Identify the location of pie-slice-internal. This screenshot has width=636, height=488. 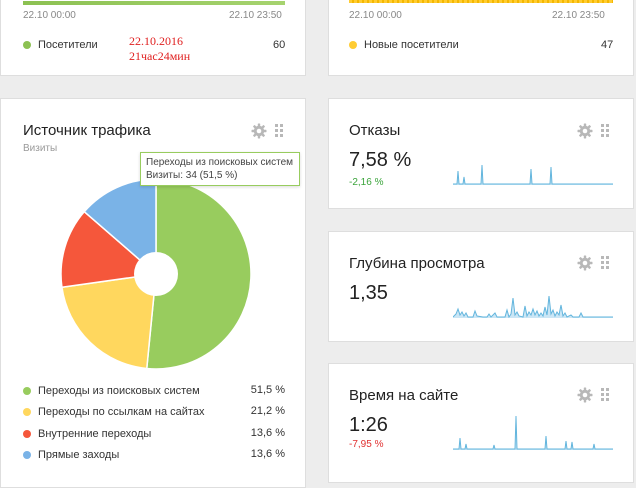
(109, 249).